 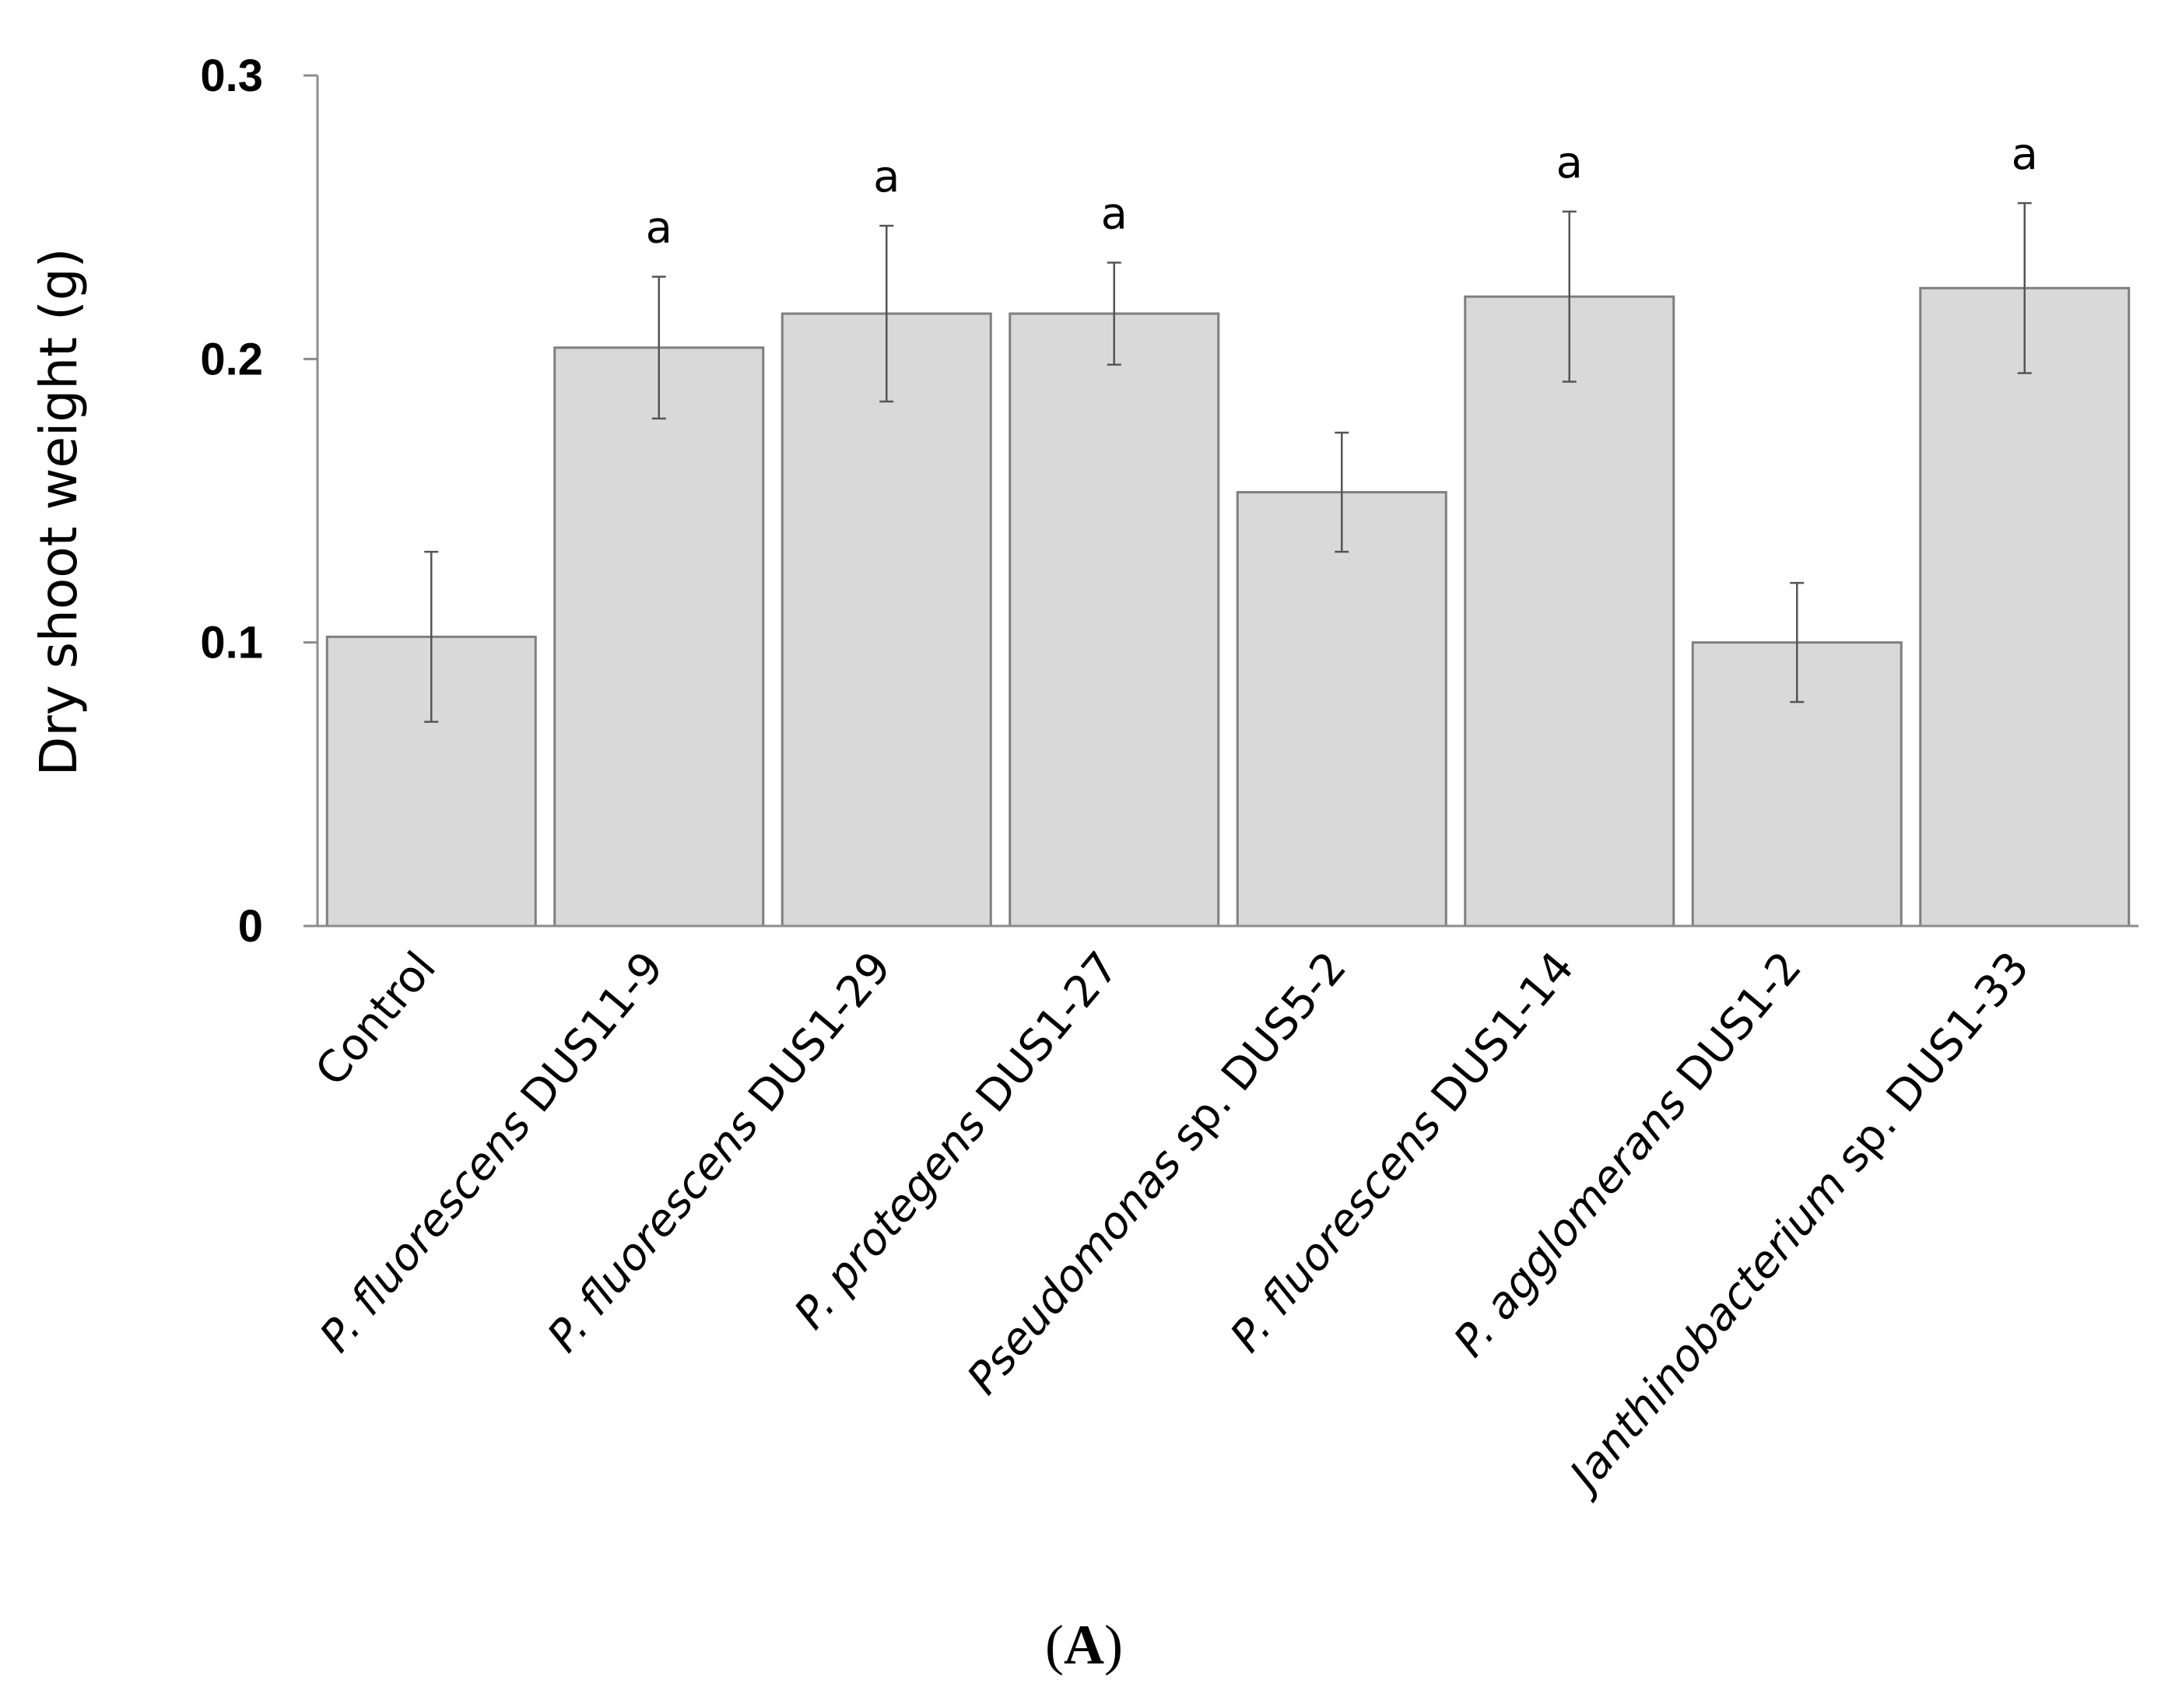 What do you see at coordinates (376, 1019) in the screenshot?
I see `x-tick-label: Control` at bounding box center [376, 1019].